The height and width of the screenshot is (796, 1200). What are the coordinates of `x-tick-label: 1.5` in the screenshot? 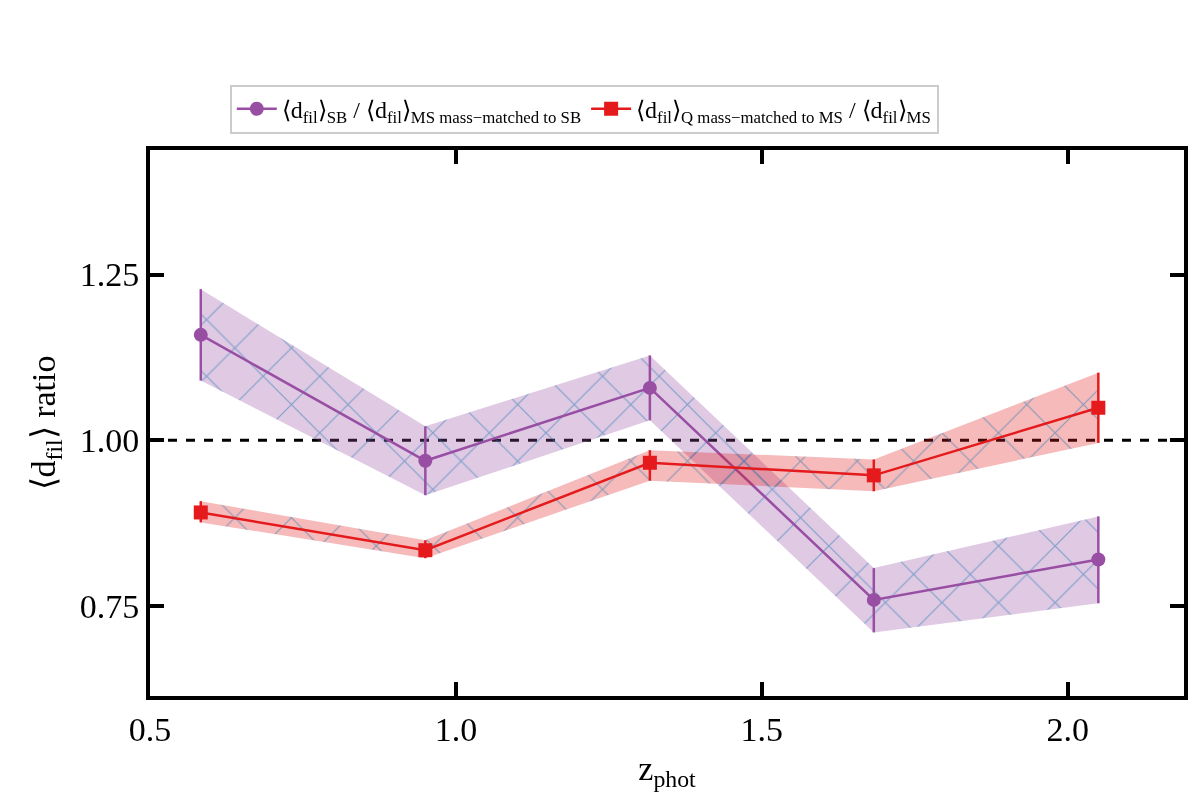 It's located at (762, 729).